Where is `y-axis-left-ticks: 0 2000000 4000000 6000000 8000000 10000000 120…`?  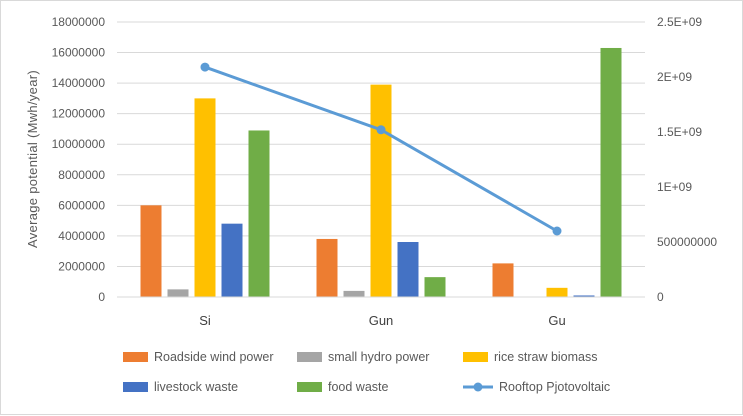 y-axis-left-ticks: 0 2000000 4000000 6000000 8000000 10000000 120… is located at coordinates (79, 159).